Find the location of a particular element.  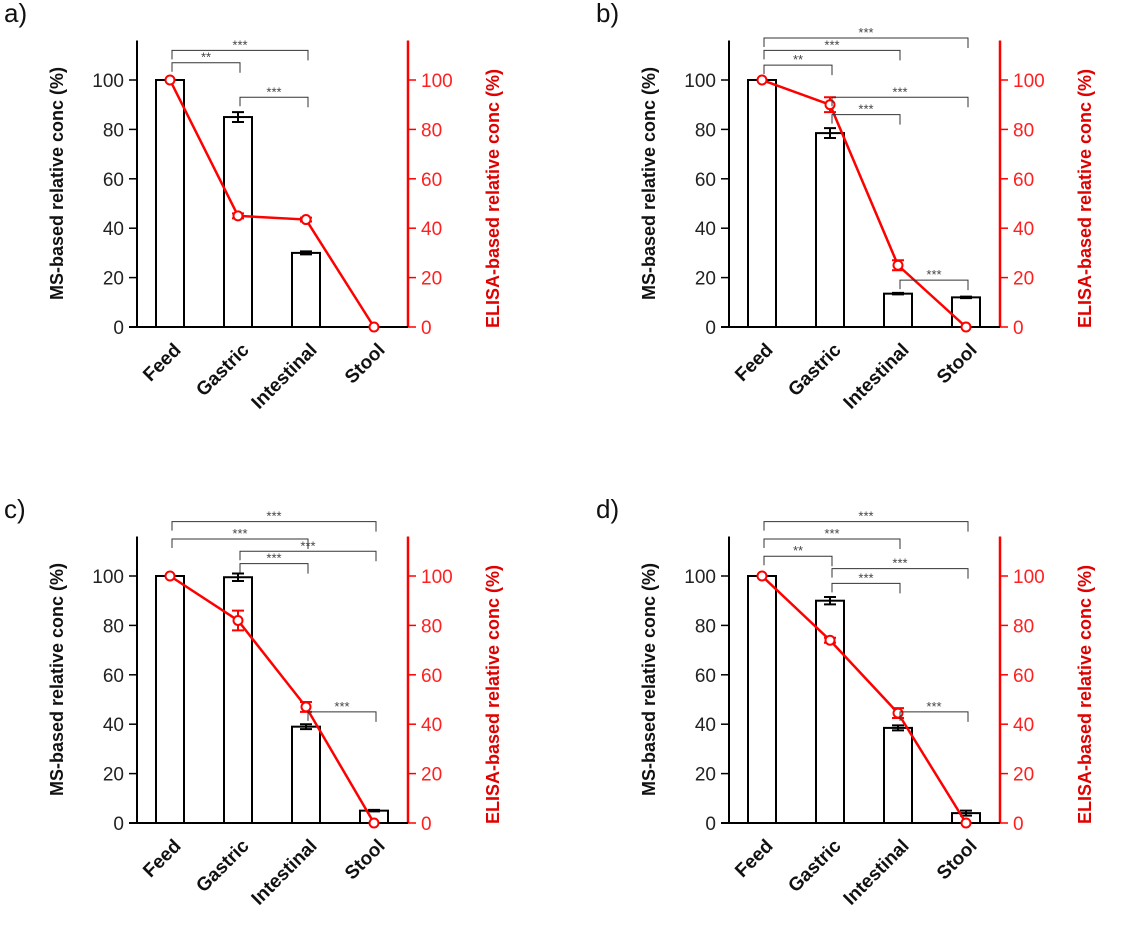

category-label: Gastric is located at coordinates (814, 865).